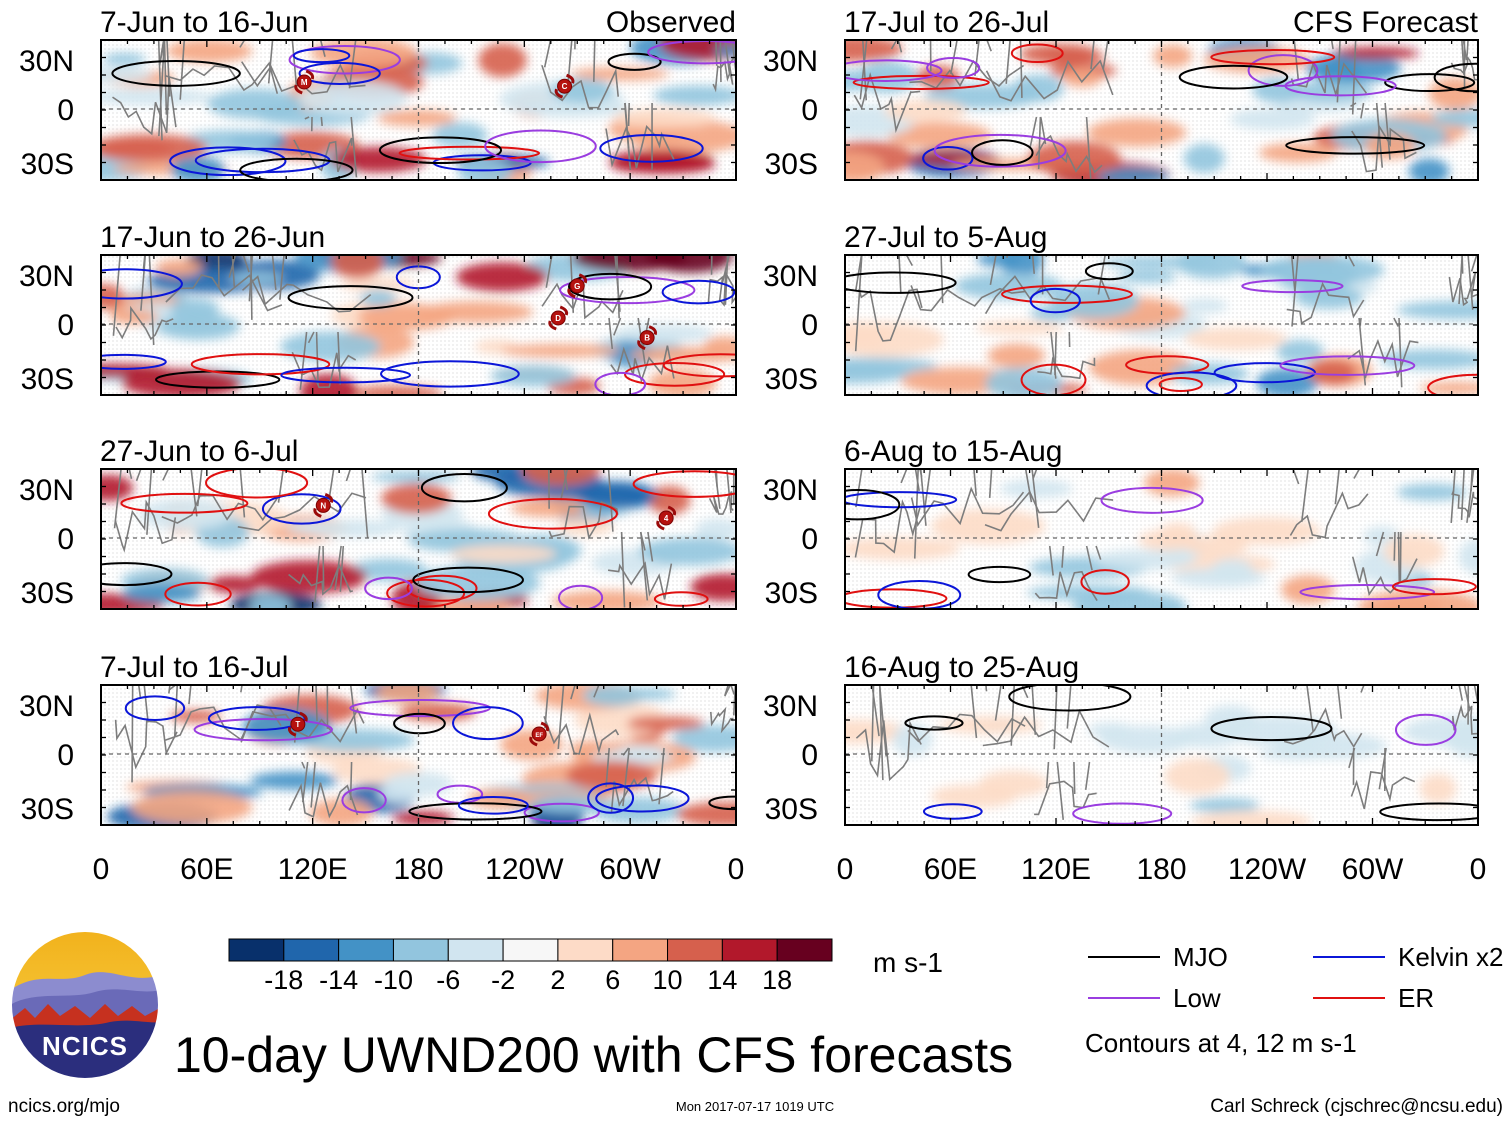  What do you see at coordinates (908, 962) in the screenshot?
I see `colorbar-units: m s-1` at bounding box center [908, 962].